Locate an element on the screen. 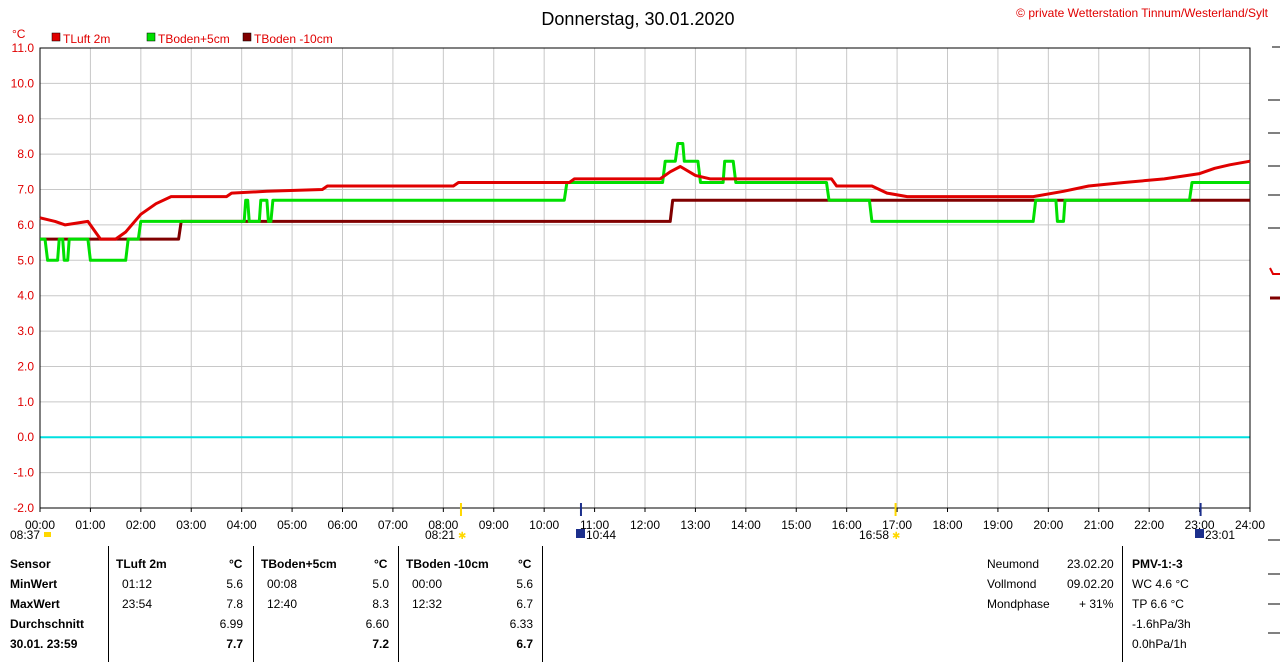 The width and height of the screenshot is (1280, 662). x-tick-label: 07:00 is located at coordinates (393, 525).